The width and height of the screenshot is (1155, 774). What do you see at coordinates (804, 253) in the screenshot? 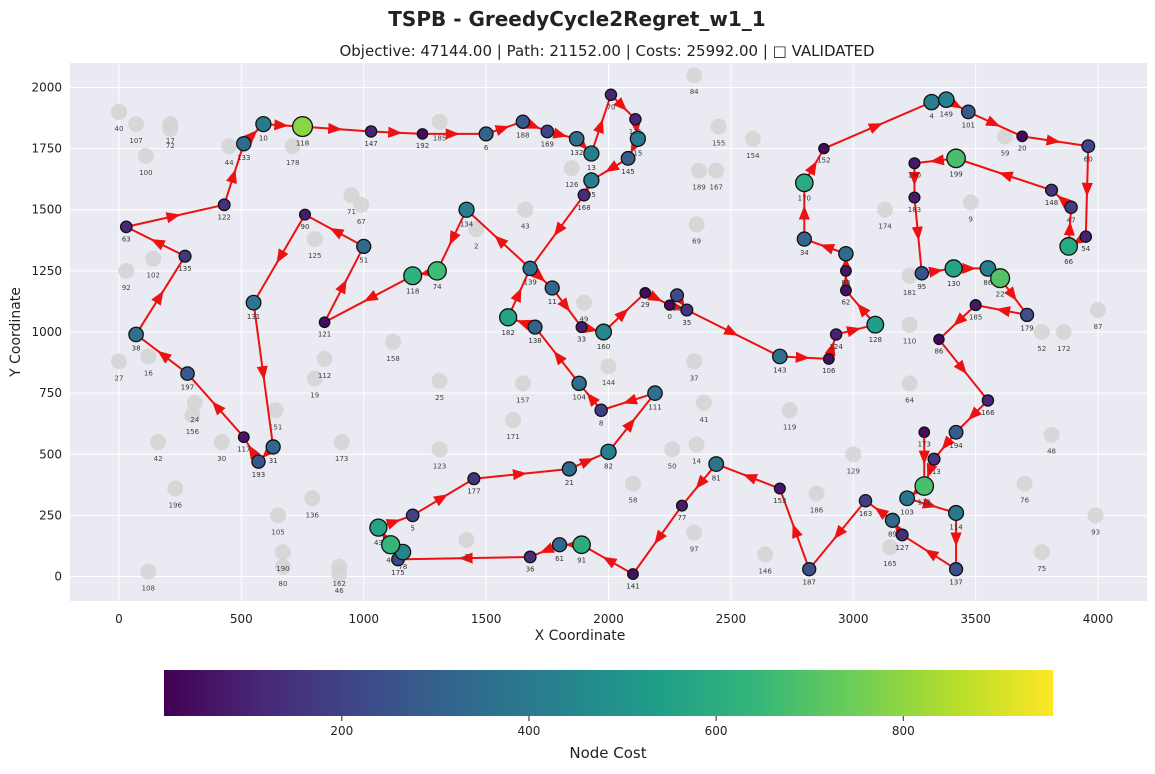
I see `tour-node-label: 34` at bounding box center [804, 253].